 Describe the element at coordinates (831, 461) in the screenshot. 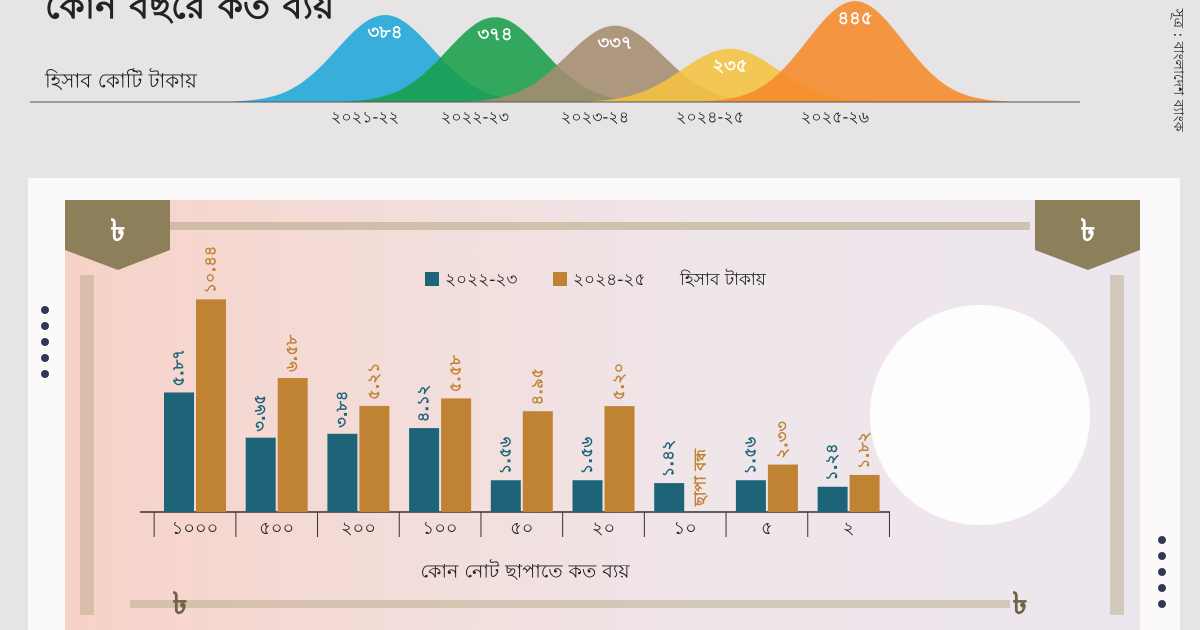

I see `value-label: ১.২৪` at that location.